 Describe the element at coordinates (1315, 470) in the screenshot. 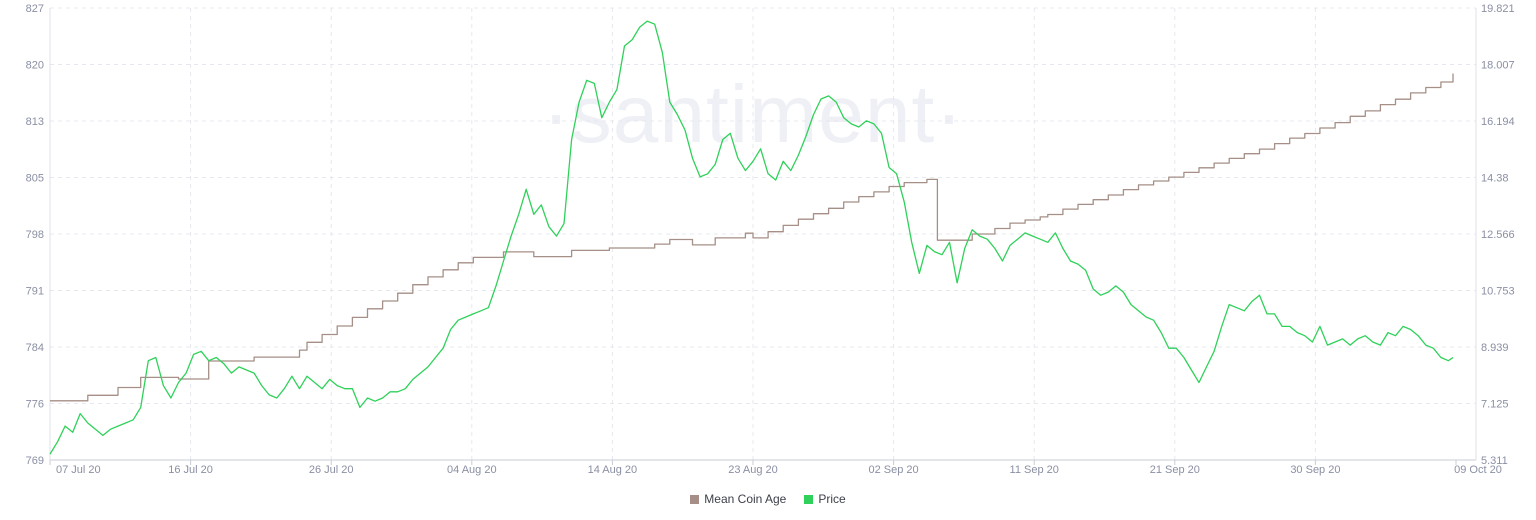

I see `x-tick-label: 30 Sep 20` at that location.